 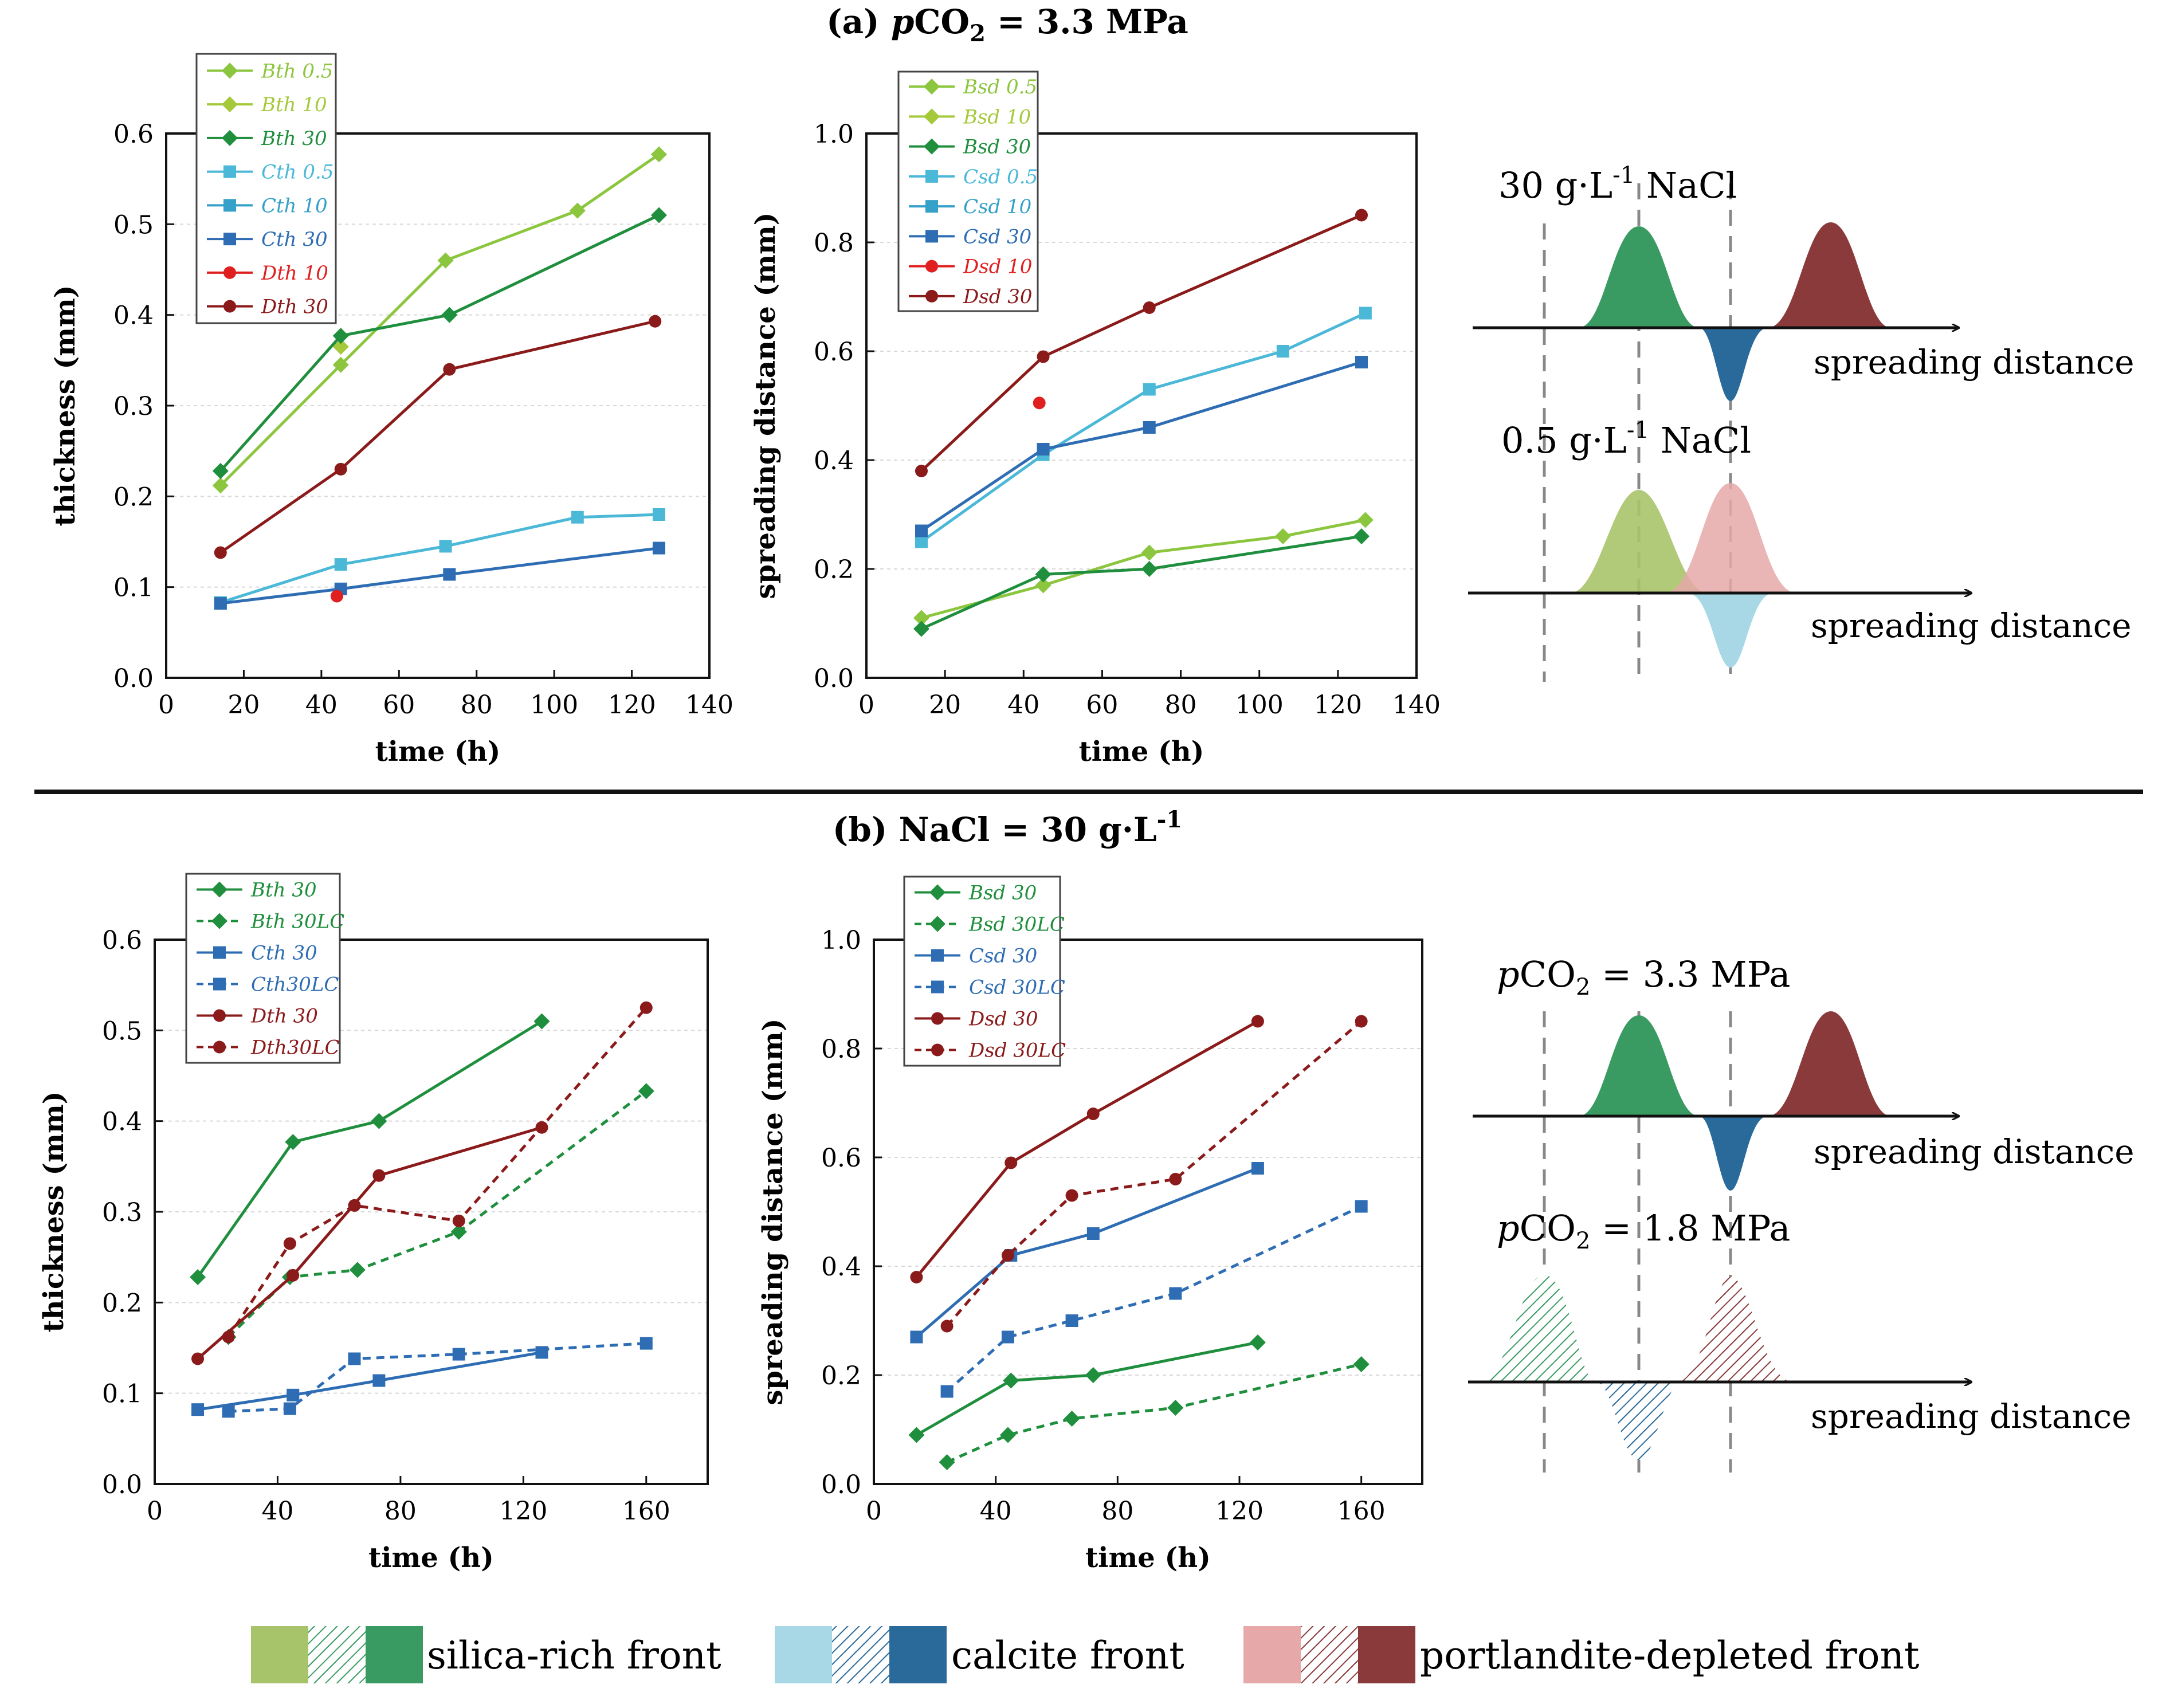 I want to click on schematic-b-top: pCO2 = 3.3 MPa spreading distance, so click(x=1804, y=1213).